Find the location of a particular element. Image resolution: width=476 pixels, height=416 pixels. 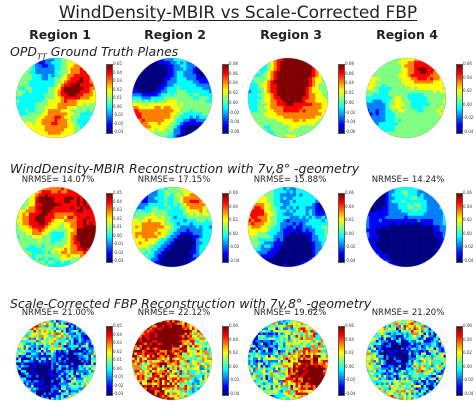

column-header-region-2: Region 2 is located at coordinates (175, 34).